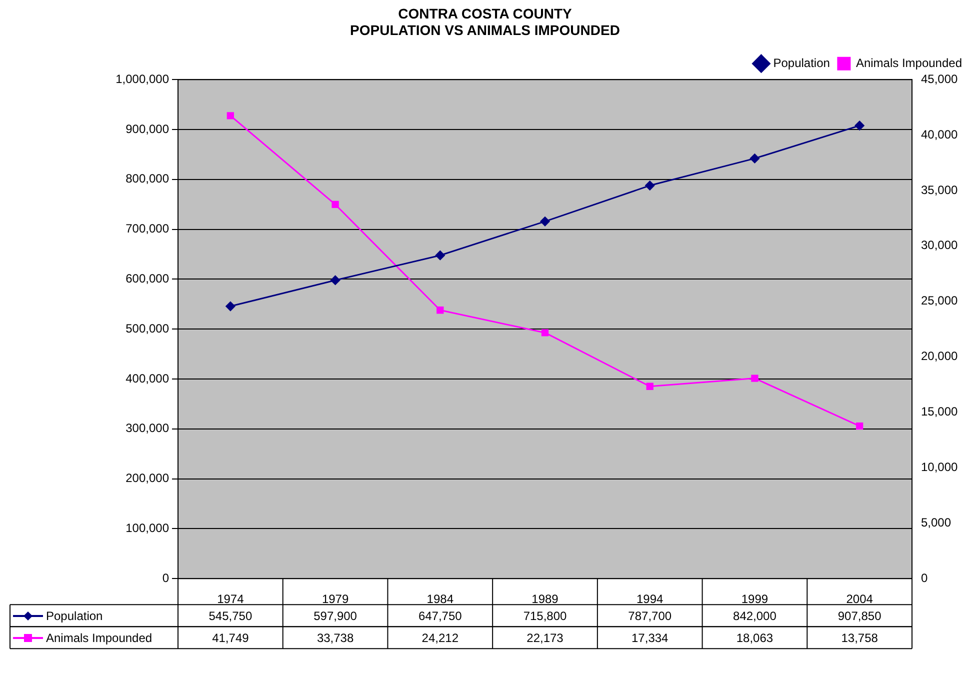  I want to click on x-tick-label: 1994, so click(650, 599).